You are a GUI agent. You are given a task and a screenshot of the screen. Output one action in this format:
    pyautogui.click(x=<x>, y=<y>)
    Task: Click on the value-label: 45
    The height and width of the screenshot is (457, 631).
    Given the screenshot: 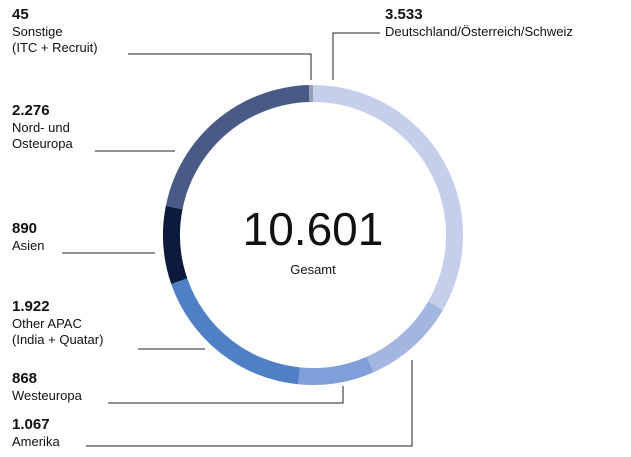 What is the action you would take?
    pyautogui.click(x=20, y=14)
    